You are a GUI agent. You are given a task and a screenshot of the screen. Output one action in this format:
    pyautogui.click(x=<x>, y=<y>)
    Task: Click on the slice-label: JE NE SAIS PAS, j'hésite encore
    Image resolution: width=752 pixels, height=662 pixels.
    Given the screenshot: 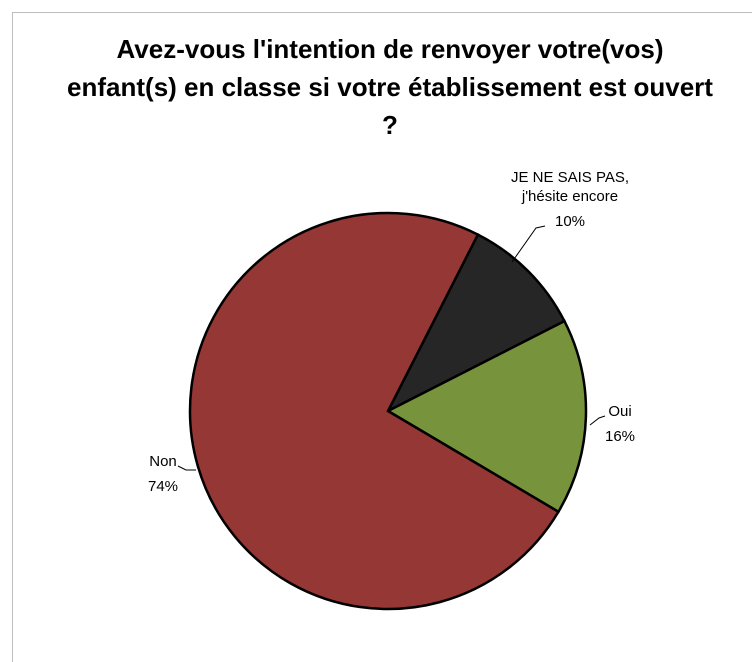 What is the action you would take?
    pyautogui.click(x=570, y=187)
    